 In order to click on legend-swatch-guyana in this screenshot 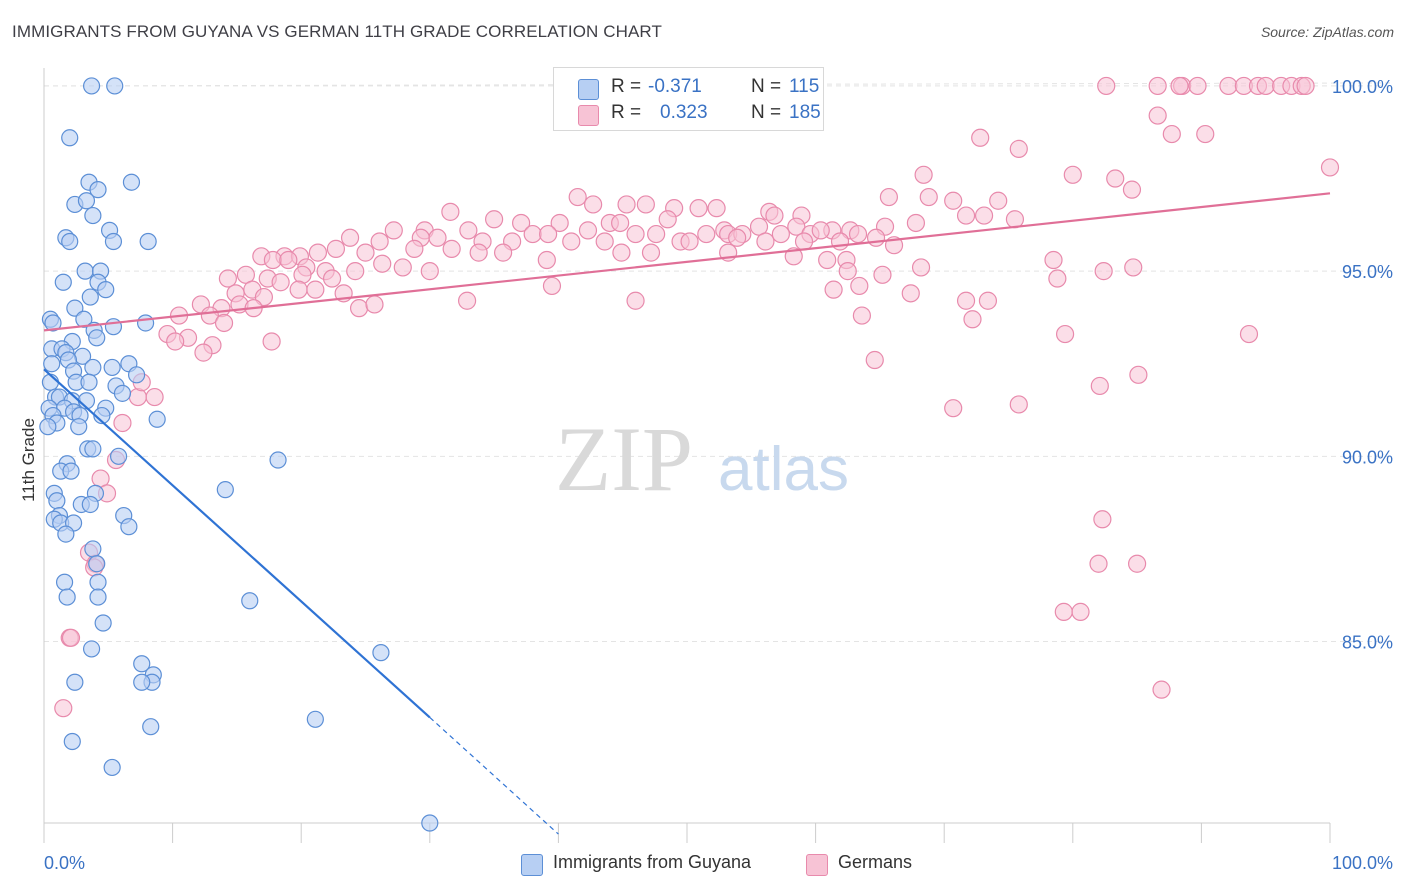, I will do `click(588, 89)`.